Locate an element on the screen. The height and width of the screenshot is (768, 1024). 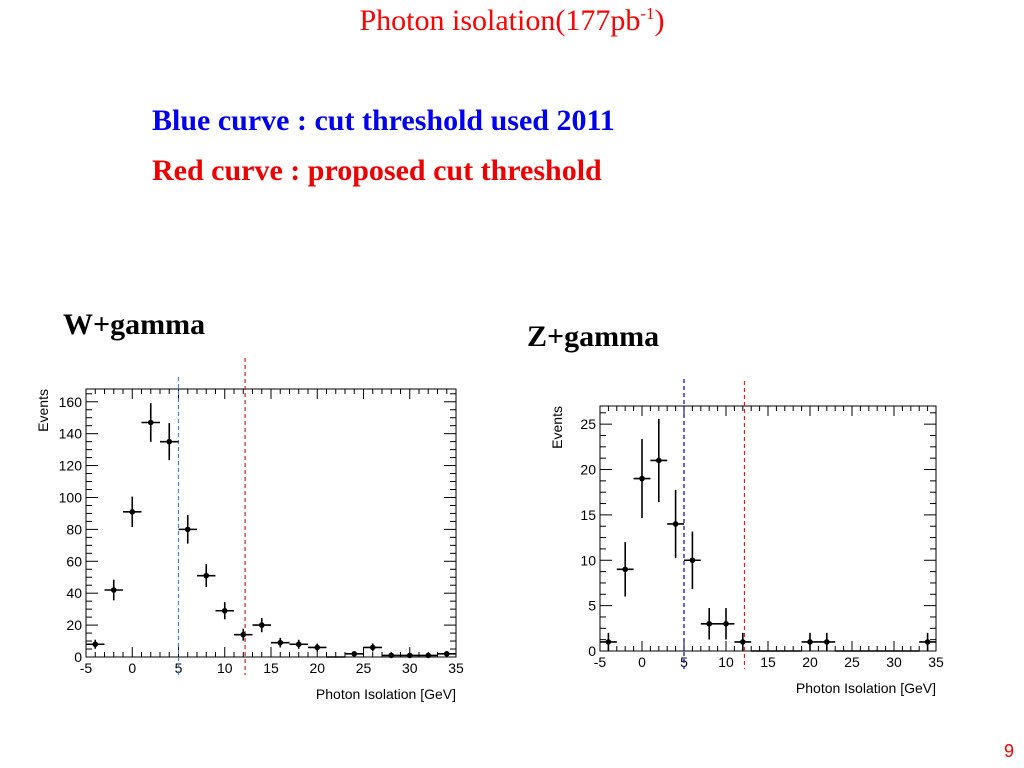
y-tick-label: 10 is located at coordinates (588, 560).